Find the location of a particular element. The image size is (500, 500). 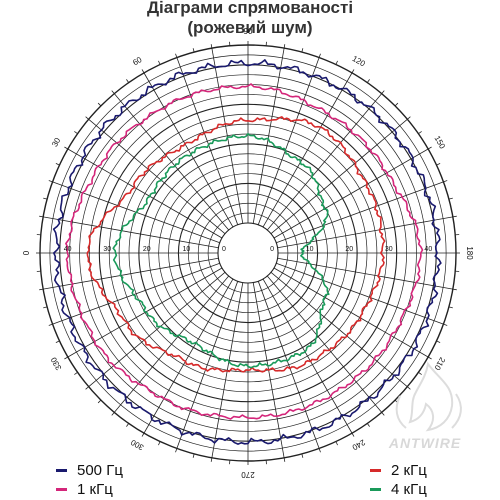

radial-tick-label: 20 is located at coordinates (147, 249).